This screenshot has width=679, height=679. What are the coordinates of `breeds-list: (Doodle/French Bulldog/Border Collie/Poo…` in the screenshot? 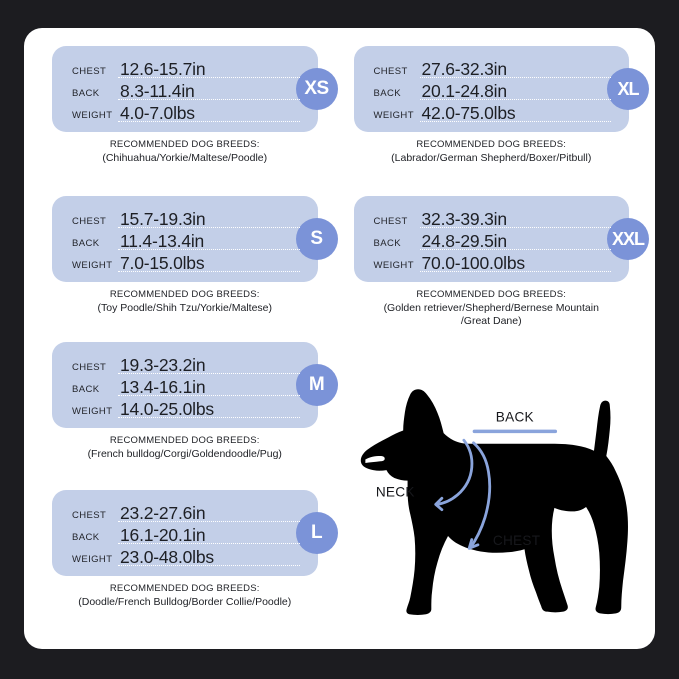 It's located at (185, 601).